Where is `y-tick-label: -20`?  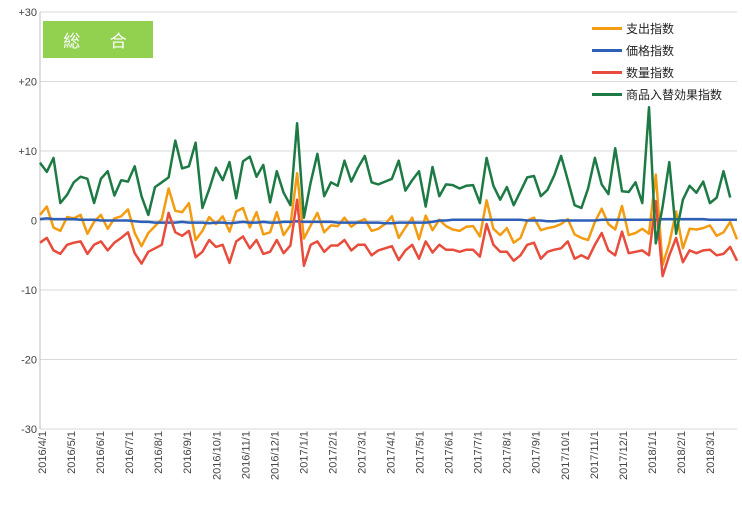
y-tick-label: -20 is located at coordinates (29, 361).